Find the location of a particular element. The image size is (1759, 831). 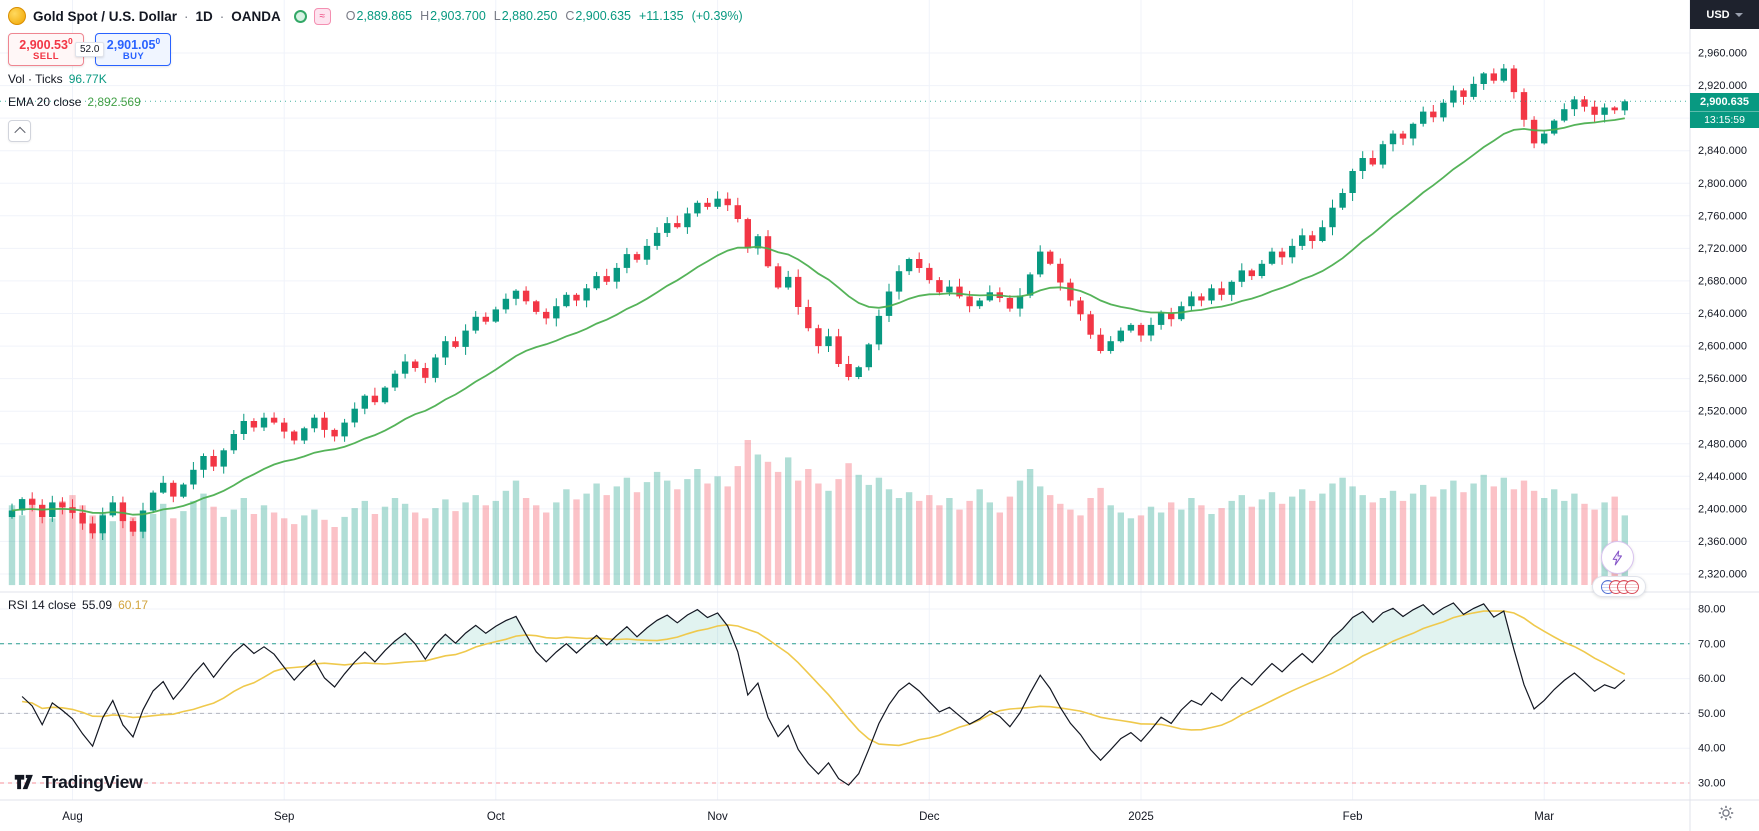

svg-text: 70.00 is located at coordinates (1712, 644).